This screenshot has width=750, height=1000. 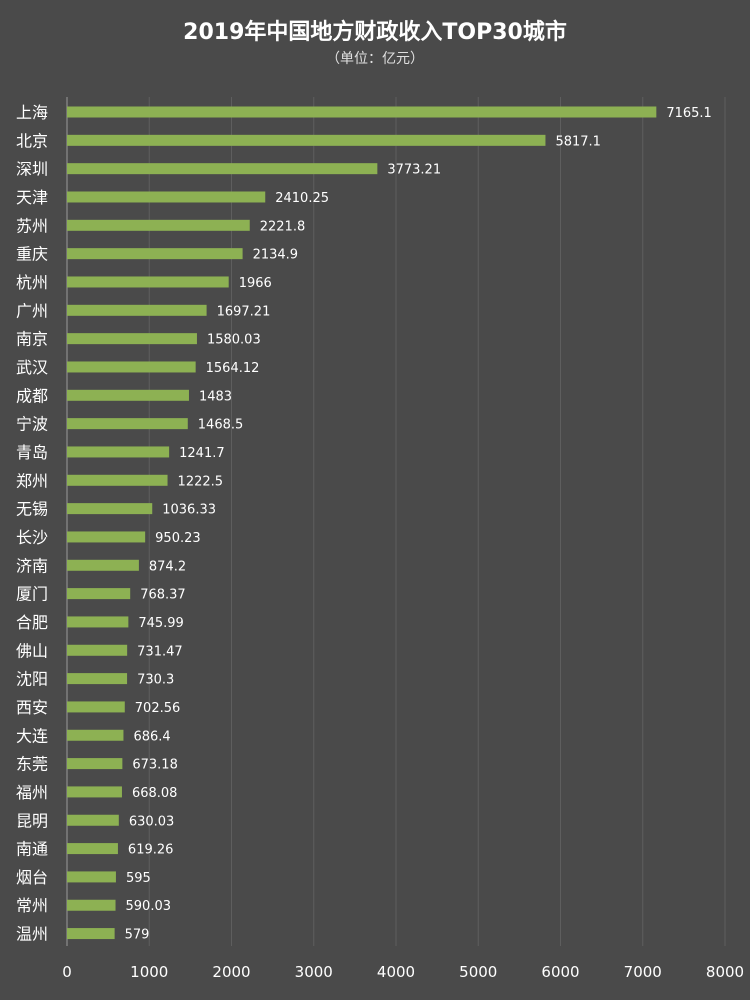 What do you see at coordinates (32, 735) in the screenshot?
I see `category-label: 大连` at bounding box center [32, 735].